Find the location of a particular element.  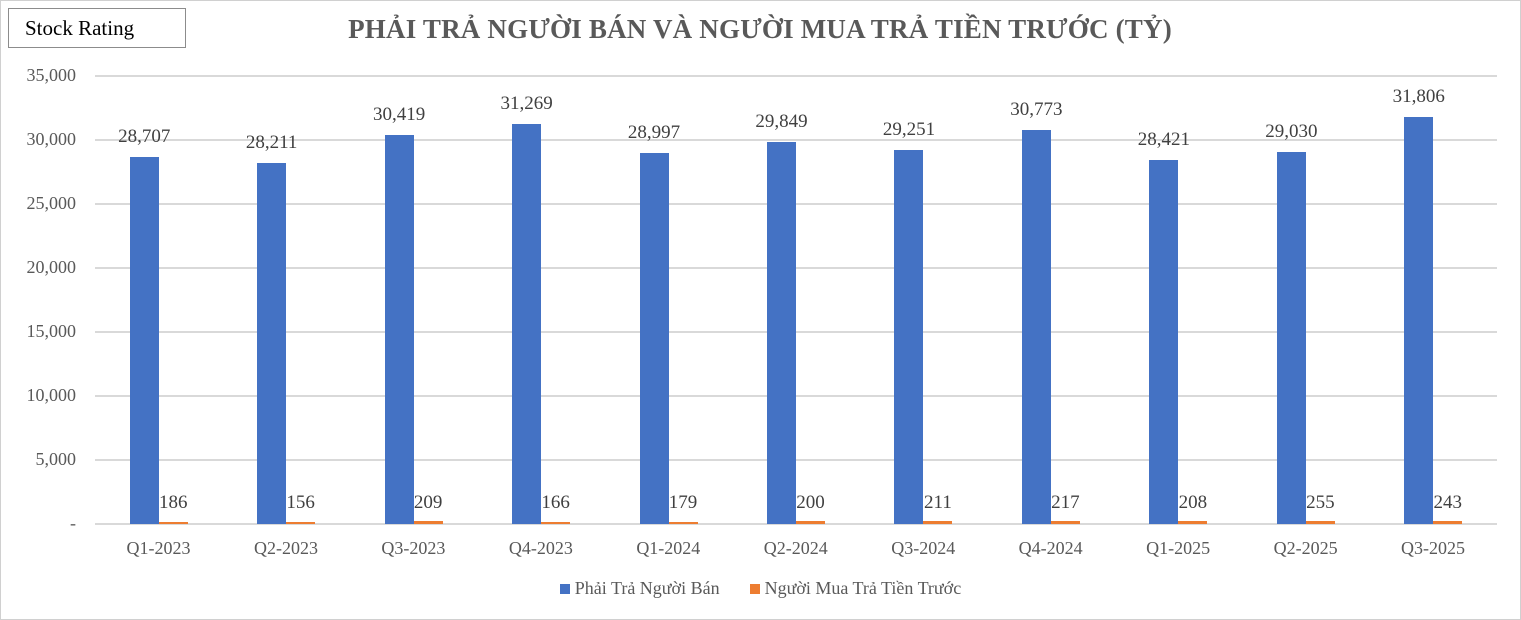

data-label-nguoi-mua: 209 is located at coordinates (428, 502).